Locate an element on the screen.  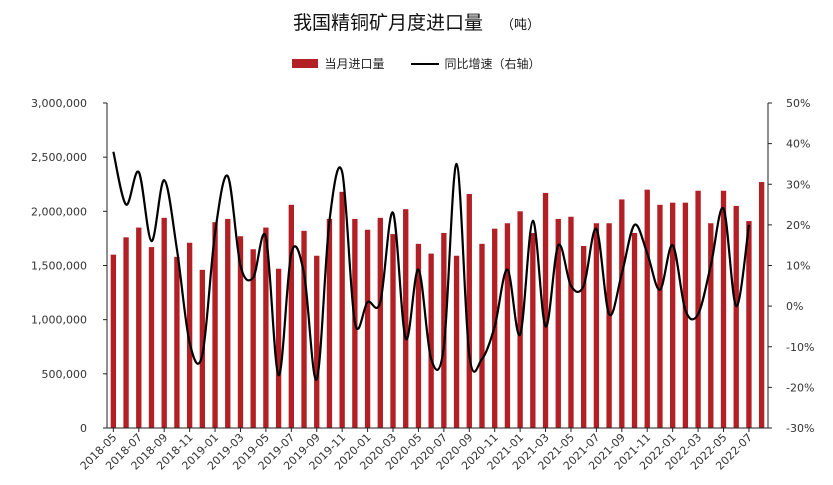
y-right-tick-label: 0% is located at coordinates (794, 306).